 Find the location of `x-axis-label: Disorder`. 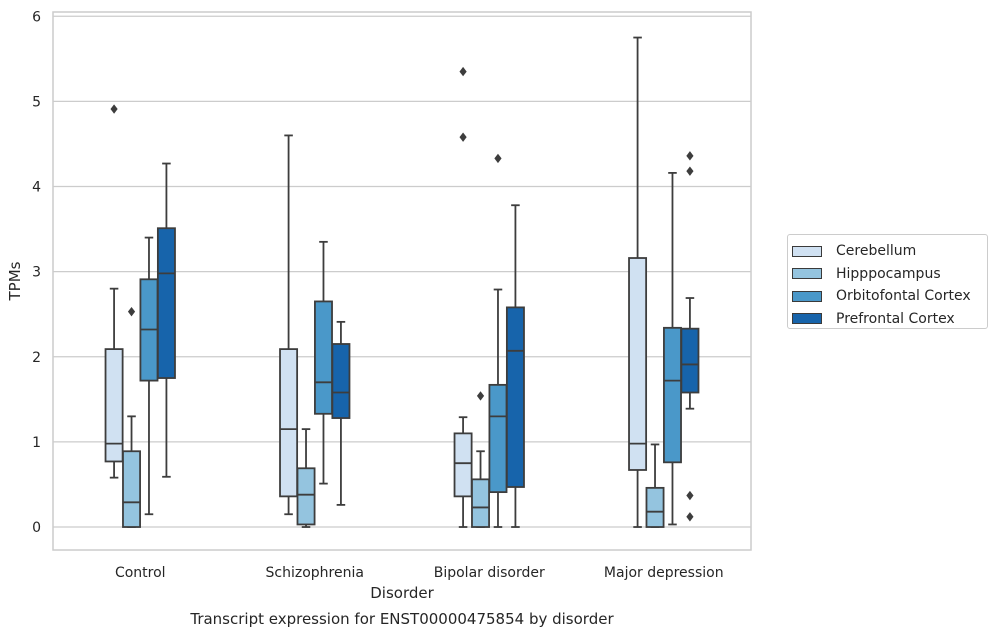

x-axis-label: Disorder is located at coordinates (402, 593).